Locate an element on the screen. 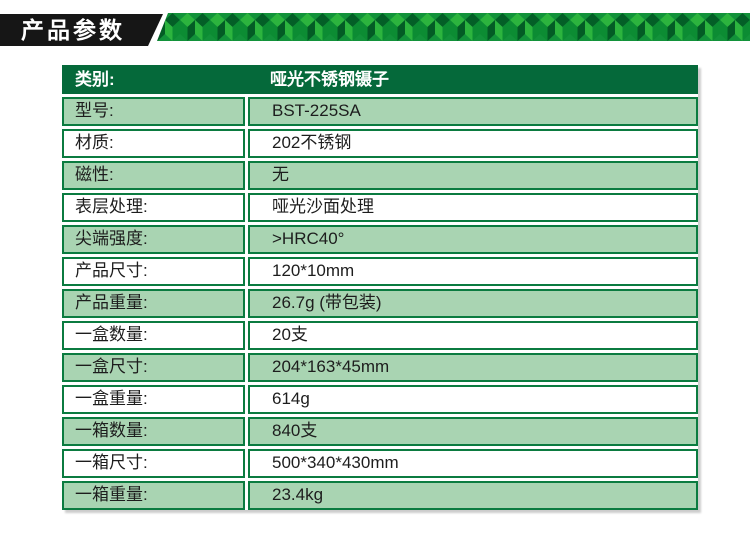  param-value: 500*340*430mm is located at coordinates (473, 463).